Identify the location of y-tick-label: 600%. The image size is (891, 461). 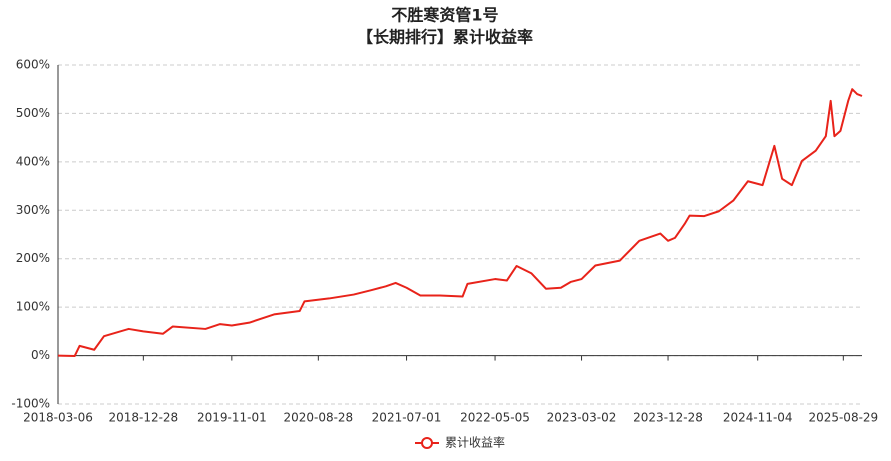
(33, 65).